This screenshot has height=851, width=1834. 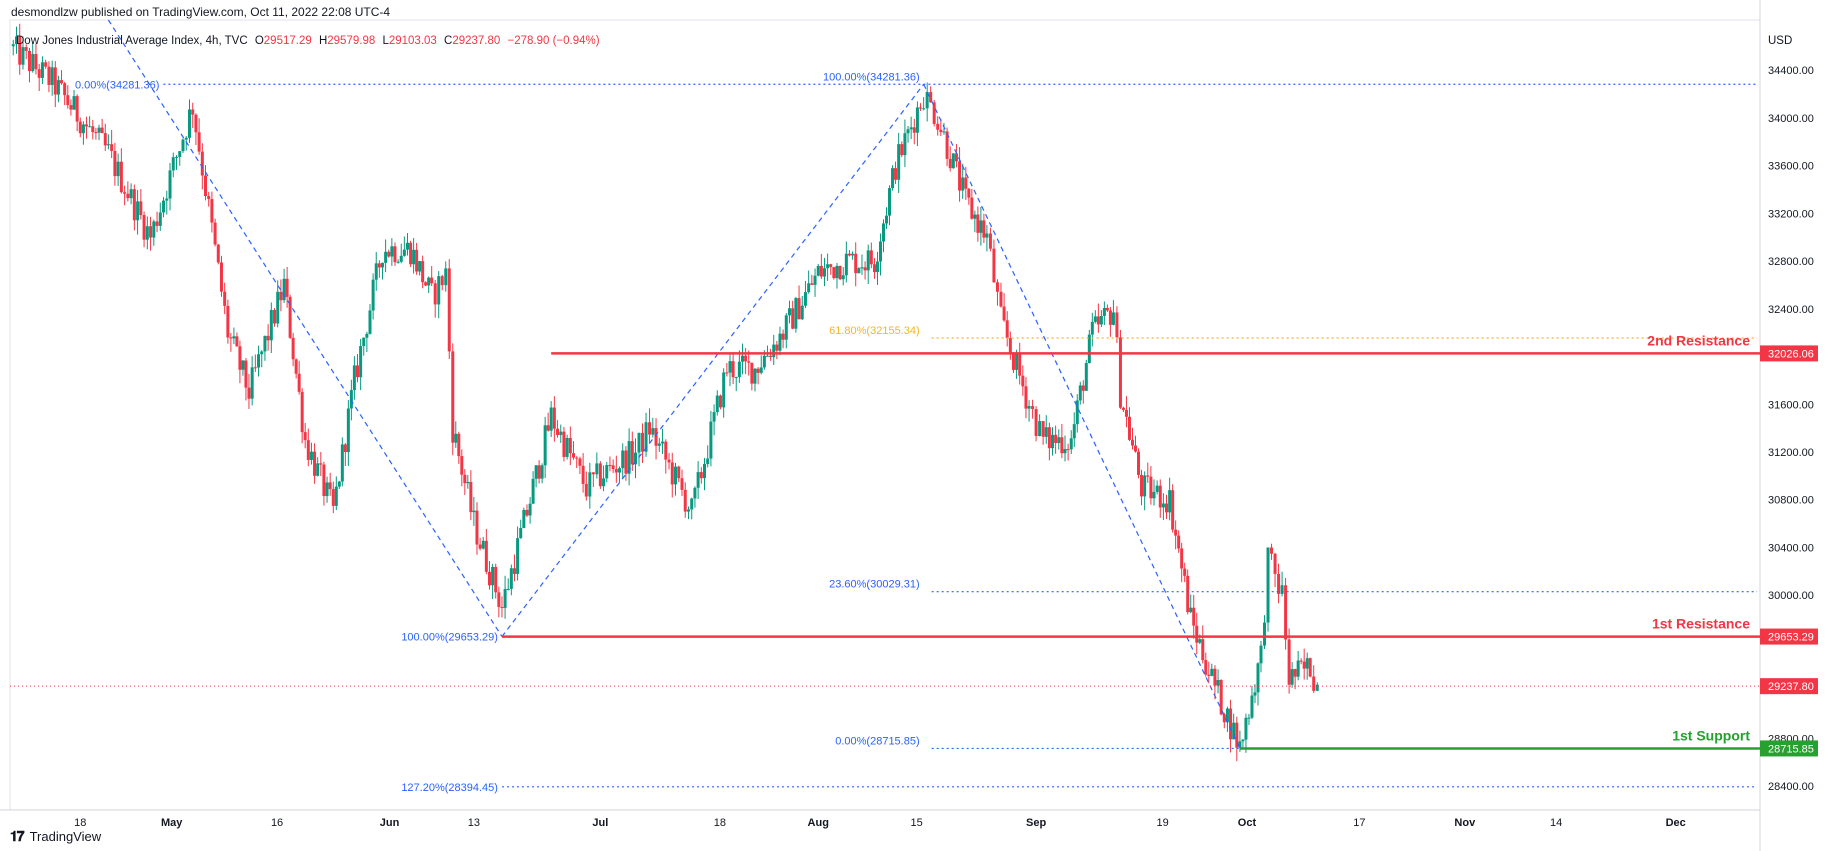 I want to click on last-price-tag, so click(x=1789, y=686).